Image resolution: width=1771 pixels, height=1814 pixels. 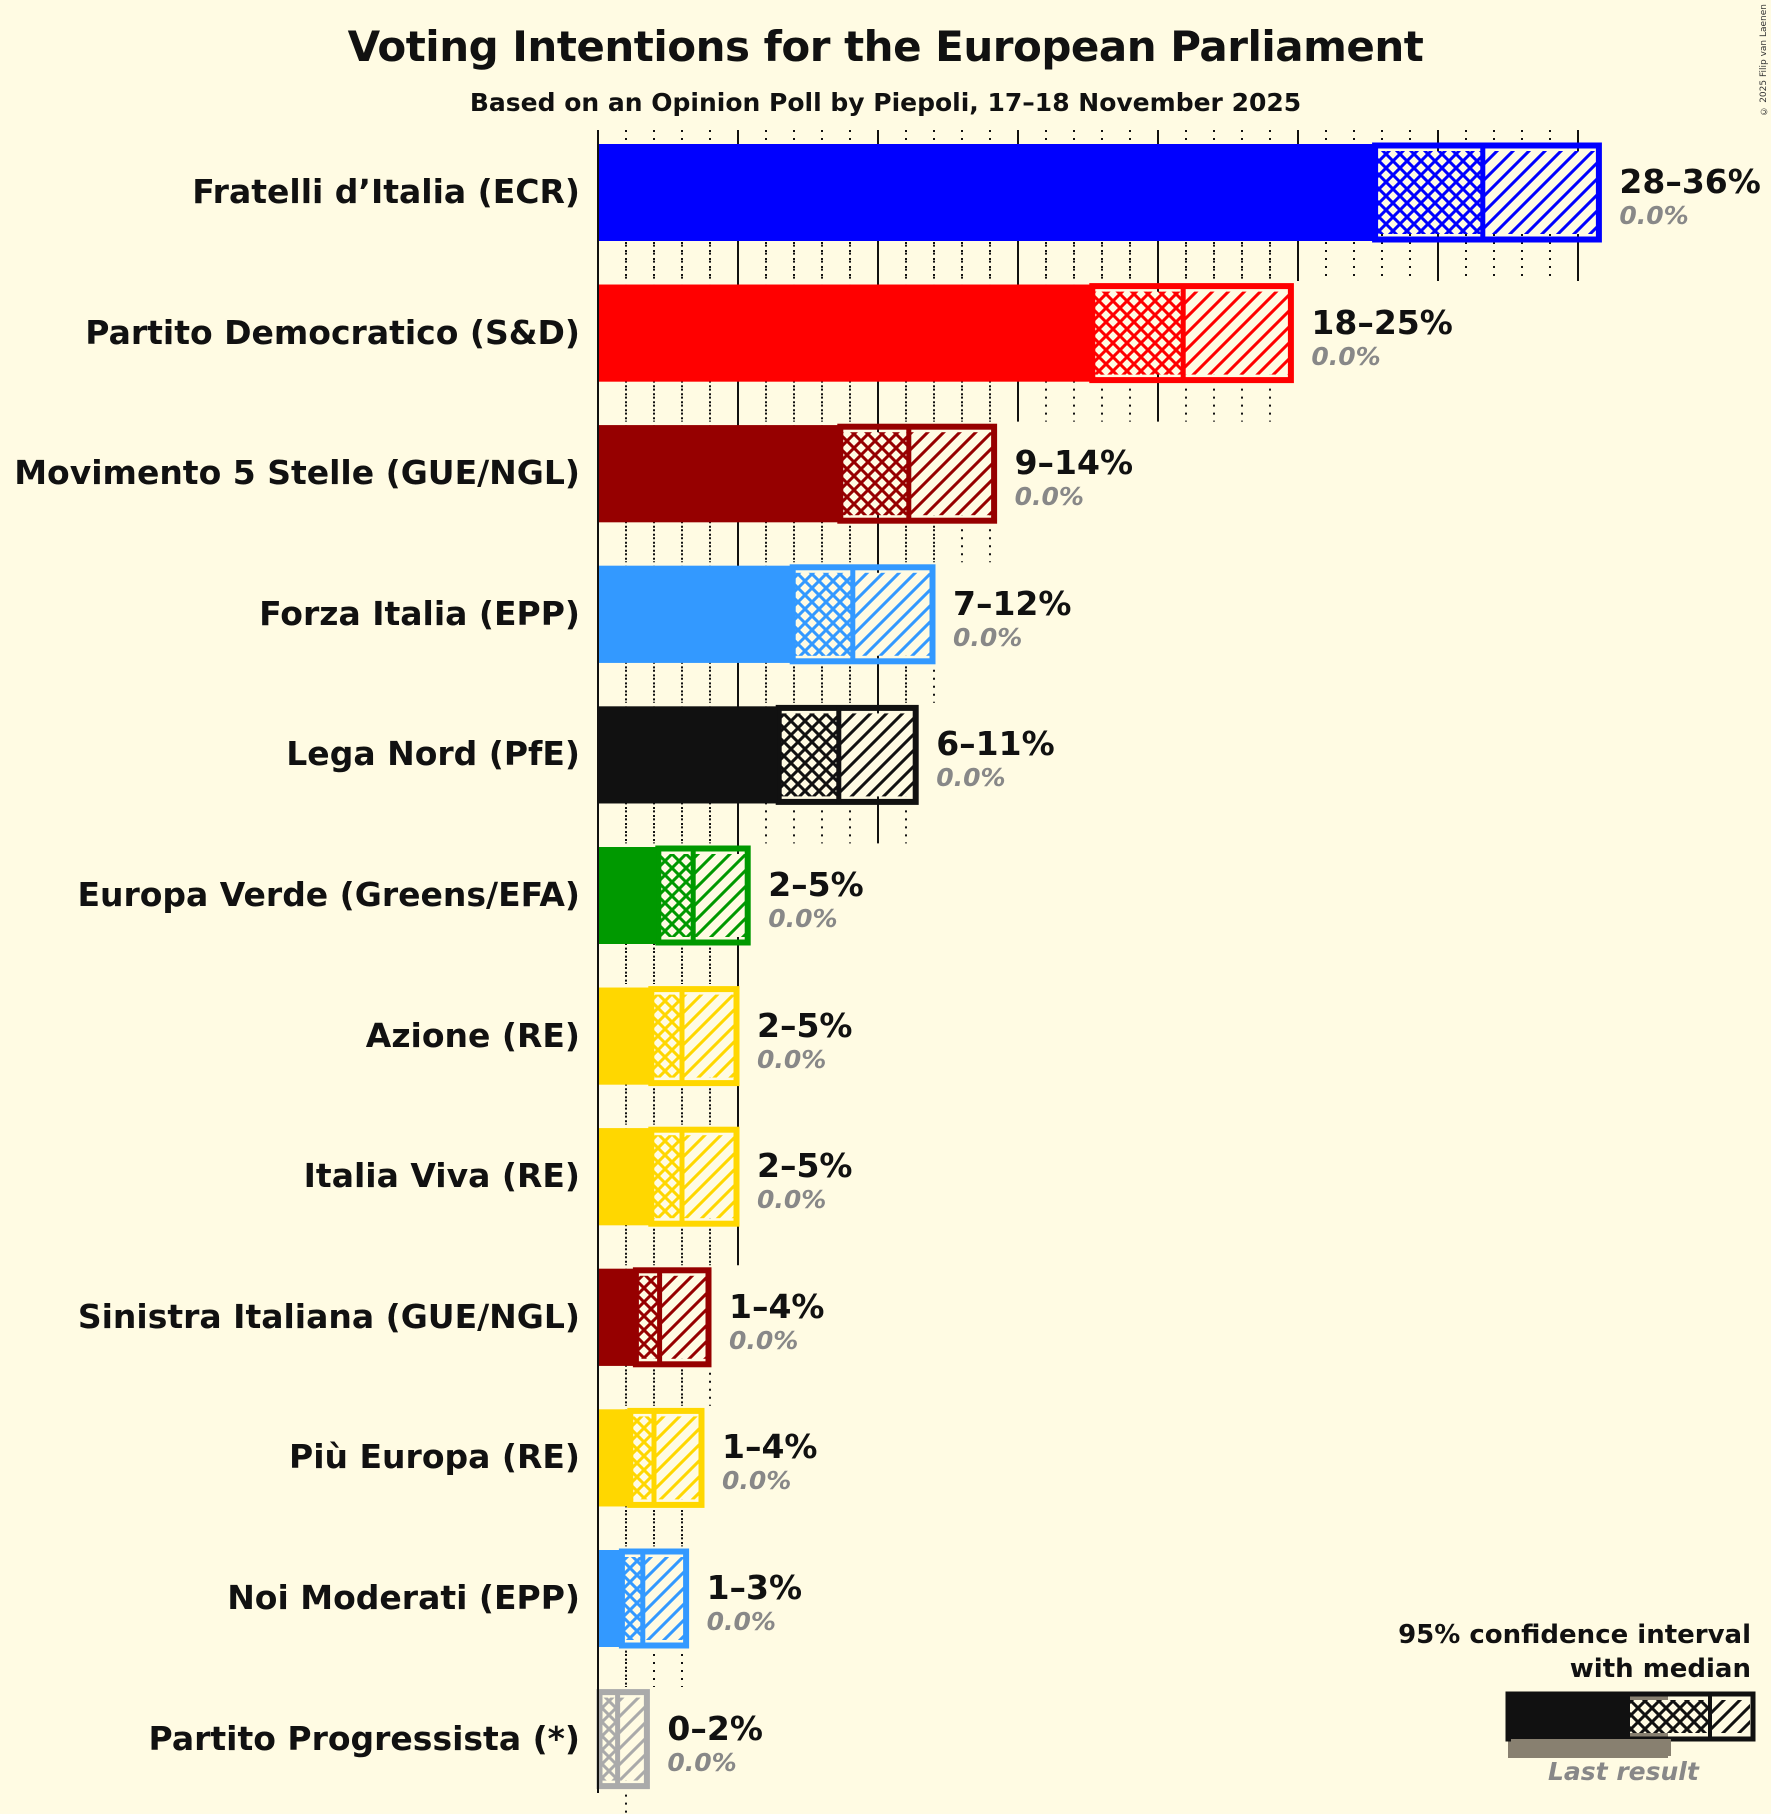 I want to click on legend-crosshatch, so click(x=1669, y=1716).